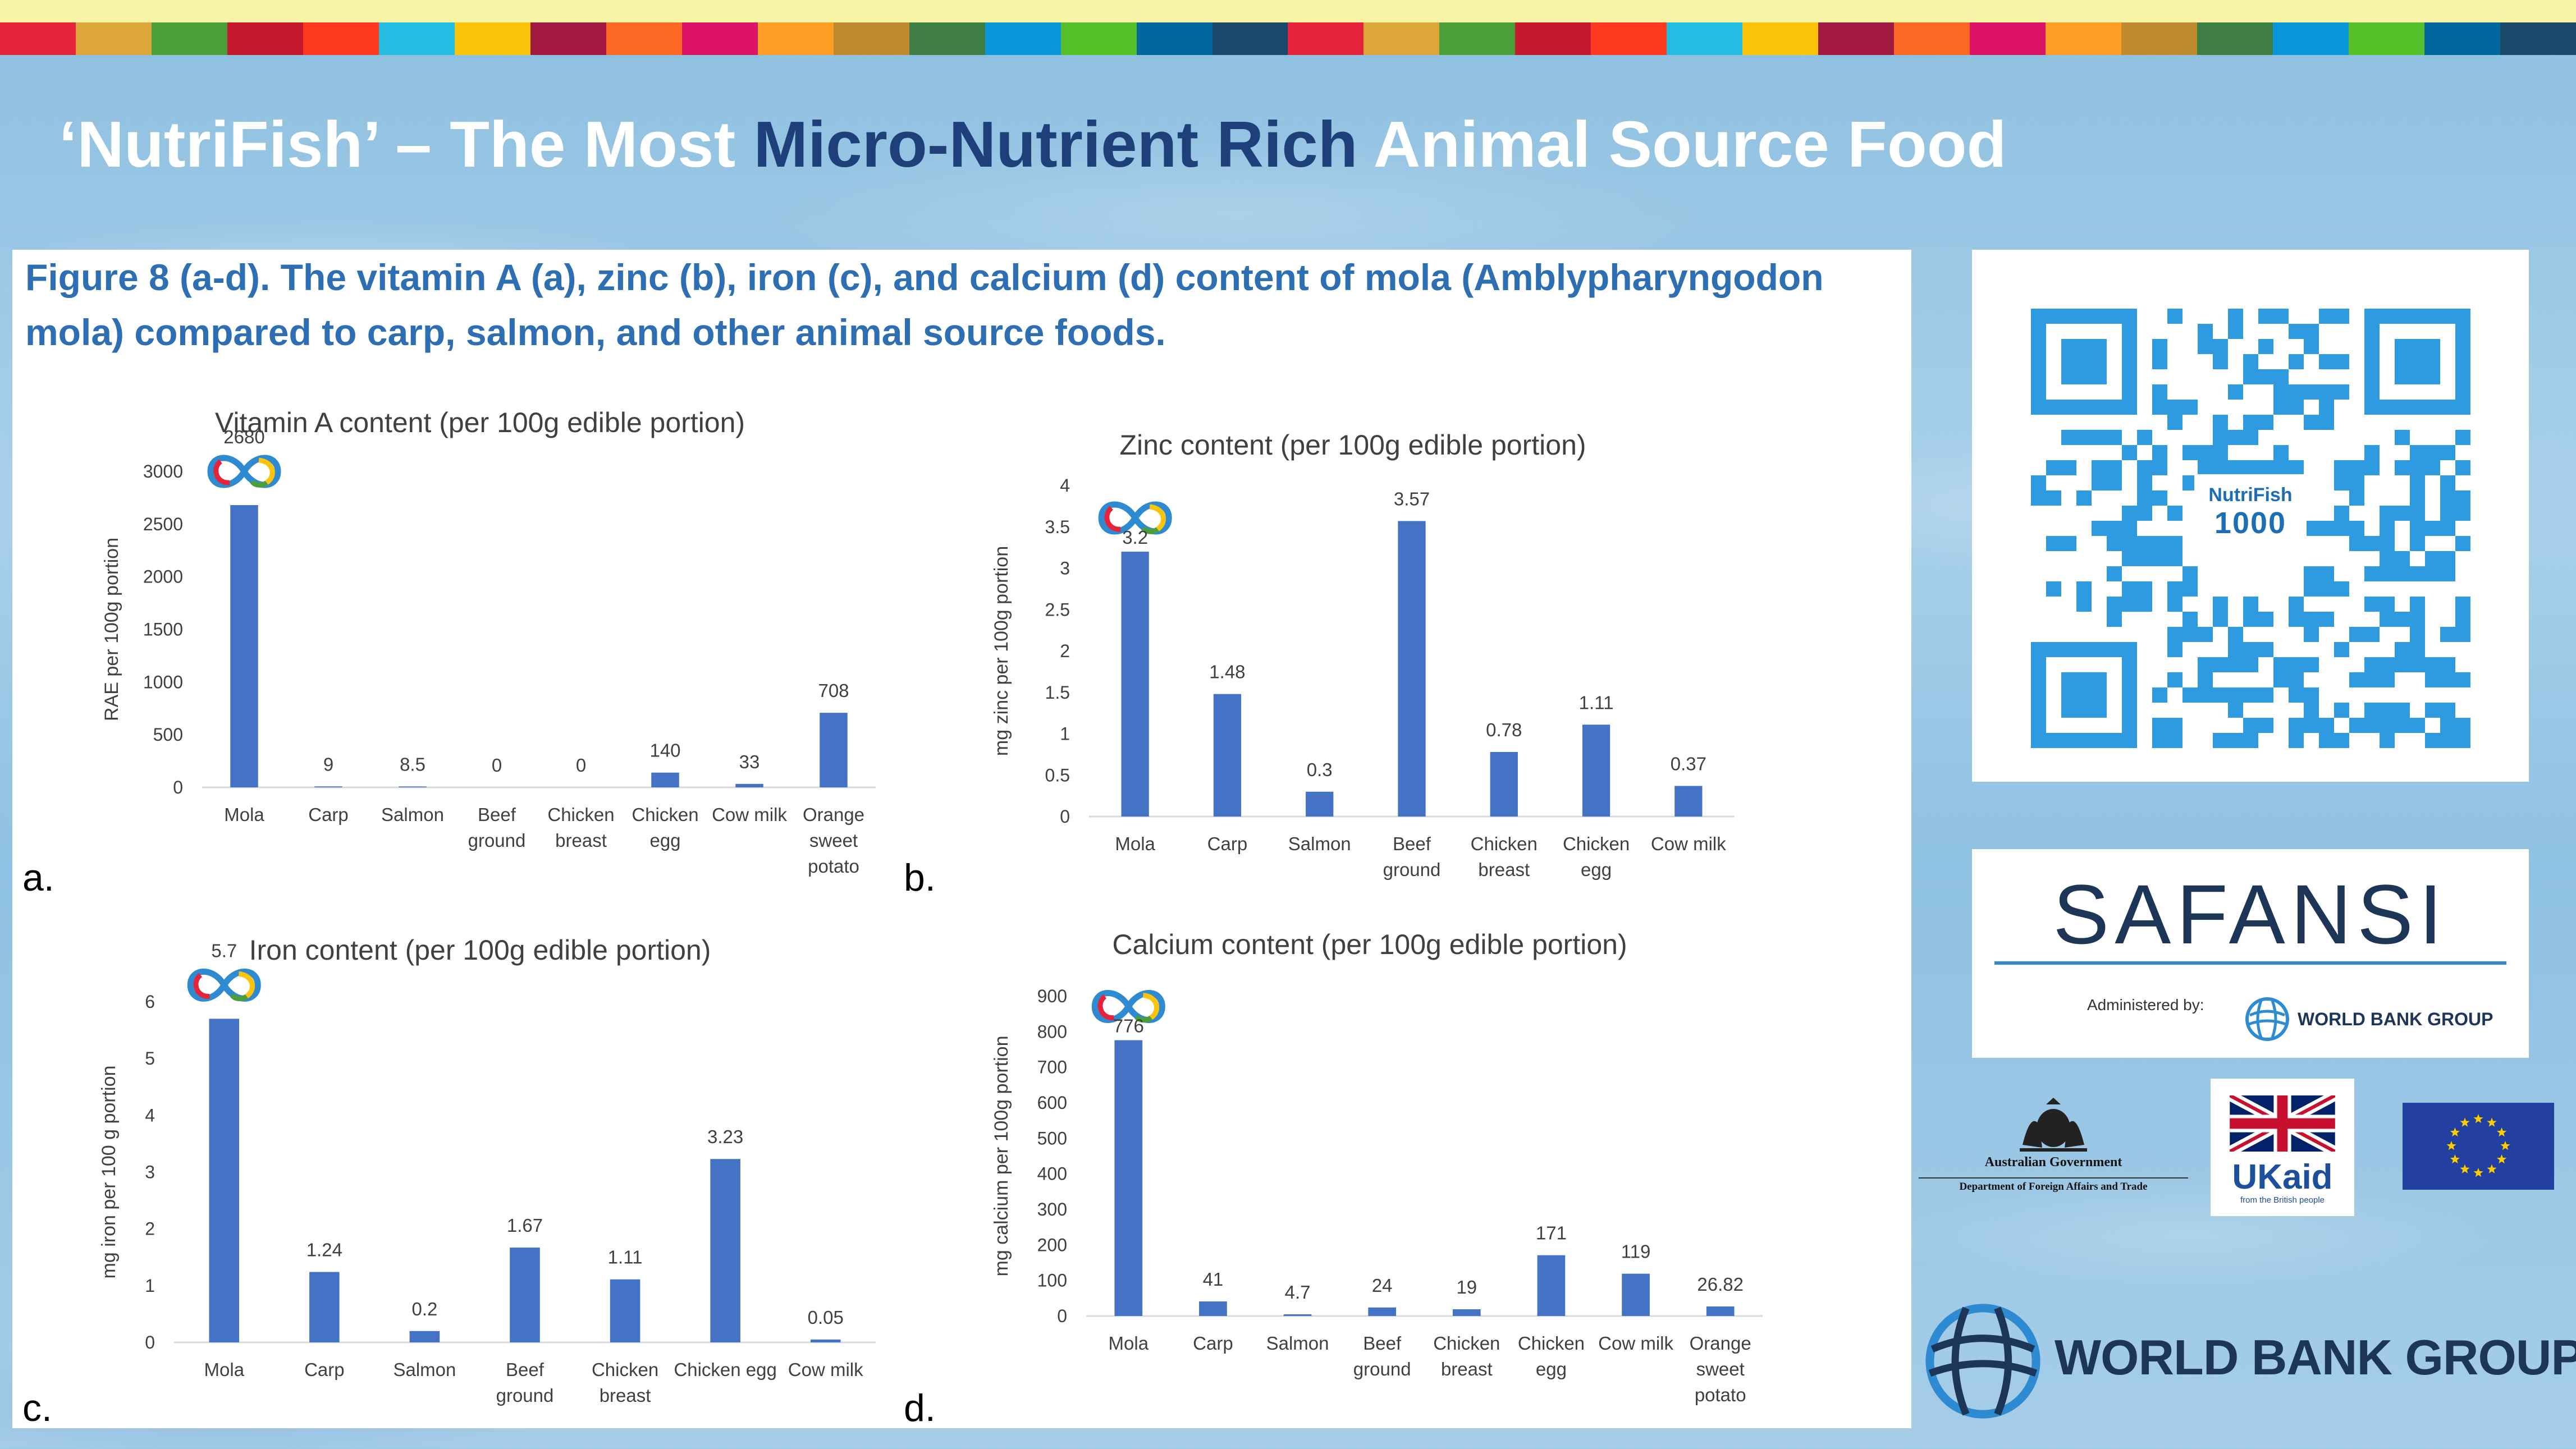 The width and height of the screenshot is (2576, 1449). What do you see at coordinates (833, 866) in the screenshot?
I see `category-label: potato` at bounding box center [833, 866].